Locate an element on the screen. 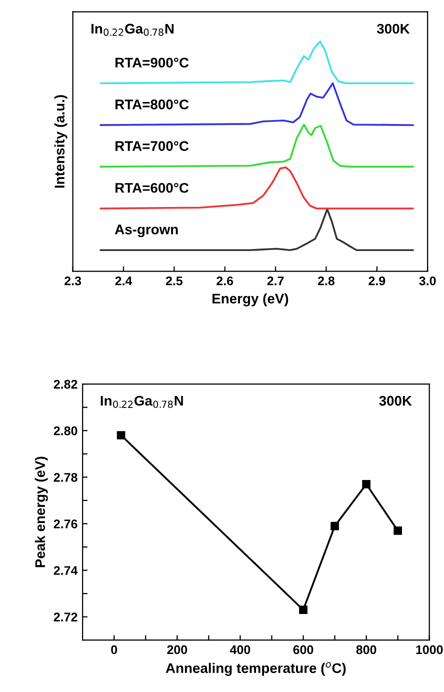 The image size is (444, 692). x-tick-label: 400 is located at coordinates (240, 649).